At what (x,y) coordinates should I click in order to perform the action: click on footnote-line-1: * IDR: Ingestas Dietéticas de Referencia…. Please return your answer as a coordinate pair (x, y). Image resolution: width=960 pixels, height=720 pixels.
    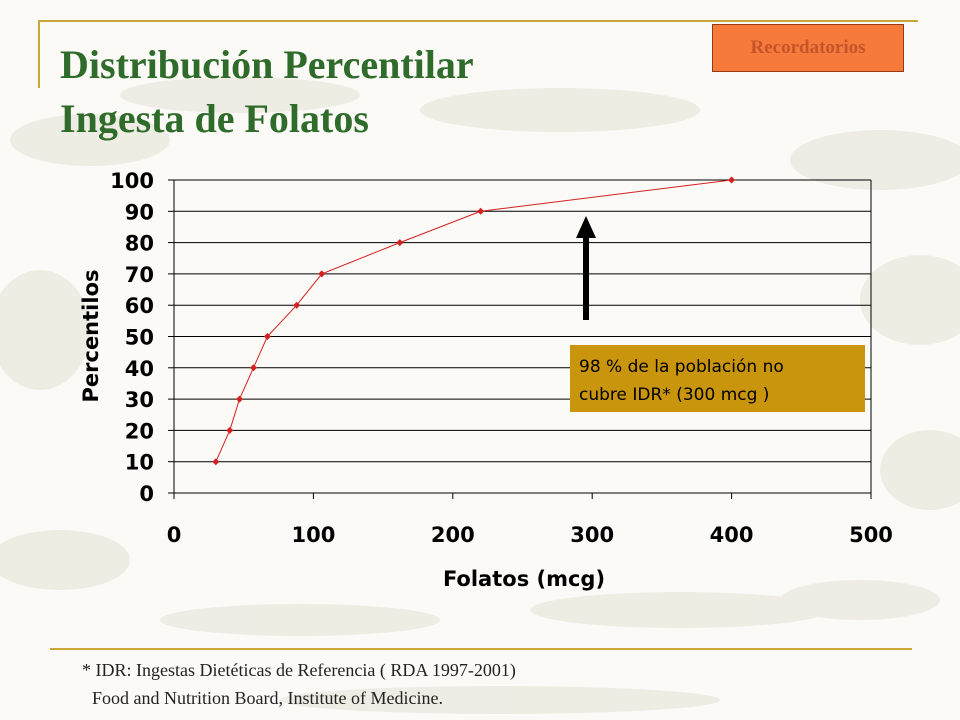
    Looking at the image, I should click on (299, 670).